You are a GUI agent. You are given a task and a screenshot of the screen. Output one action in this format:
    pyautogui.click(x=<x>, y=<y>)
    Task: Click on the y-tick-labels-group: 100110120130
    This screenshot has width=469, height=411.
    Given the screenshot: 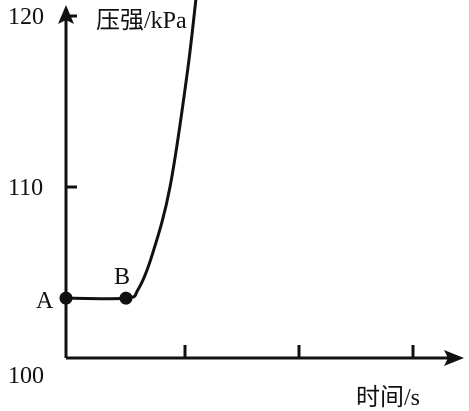 What is the action you would take?
    pyautogui.click(x=26, y=196)
    